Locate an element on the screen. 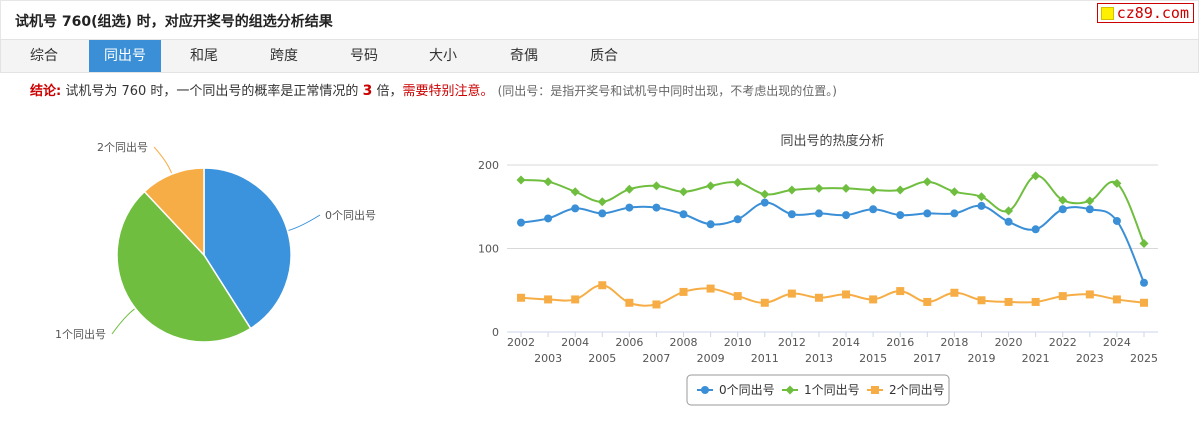 The height and width of the screenshot is (421, 1199). tab-bar: 综合 同出号 和尾 跨度 号码 大小 奇偶 质合 is located at coordinates (599, 56).